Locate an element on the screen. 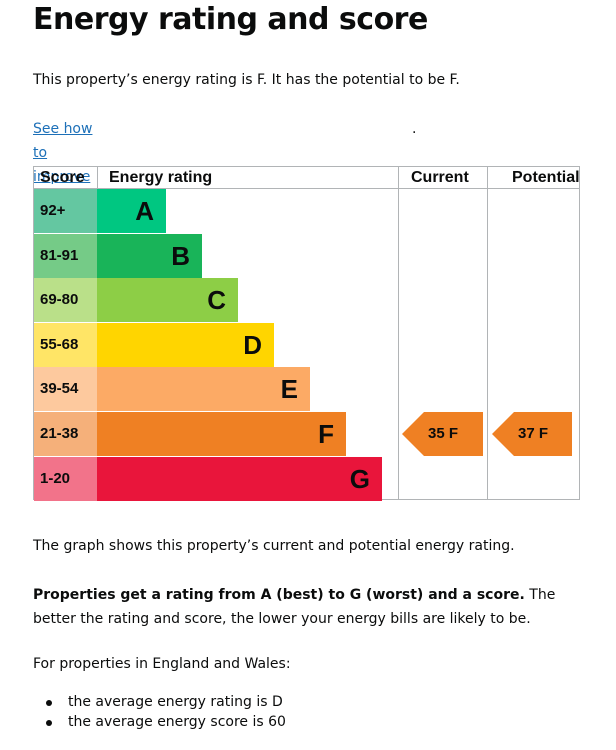  header-divider is located at coordinates (306, 188).